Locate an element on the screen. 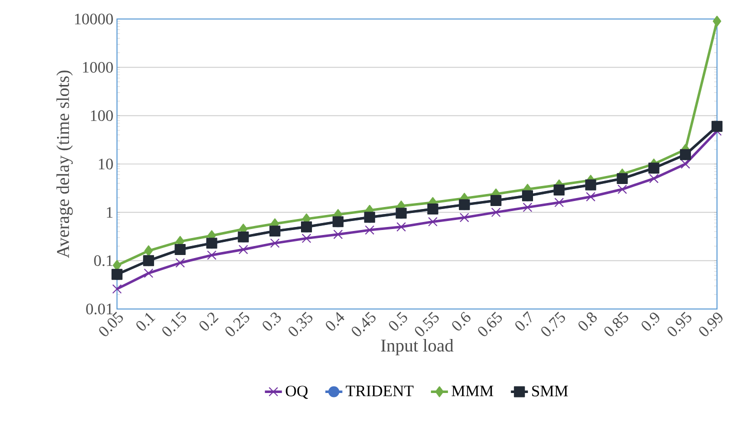 The height and width of the screenshot is (441, 743). x-tick-label: 0.25 is located at coordinates (238, 324).